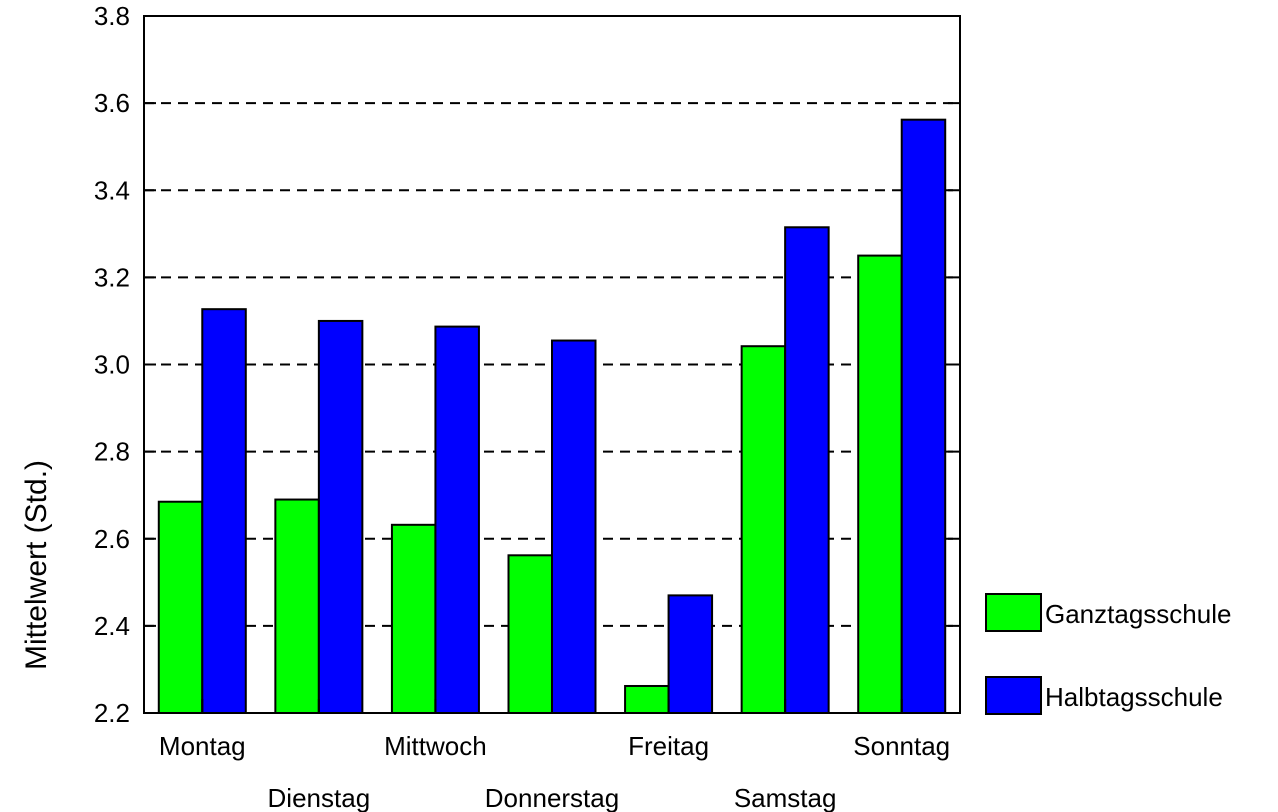  Describe the element at coordinates (1108, 654) in the screenshot. I see `legend: Ganztagsschule Halbtagsschule` at that location.